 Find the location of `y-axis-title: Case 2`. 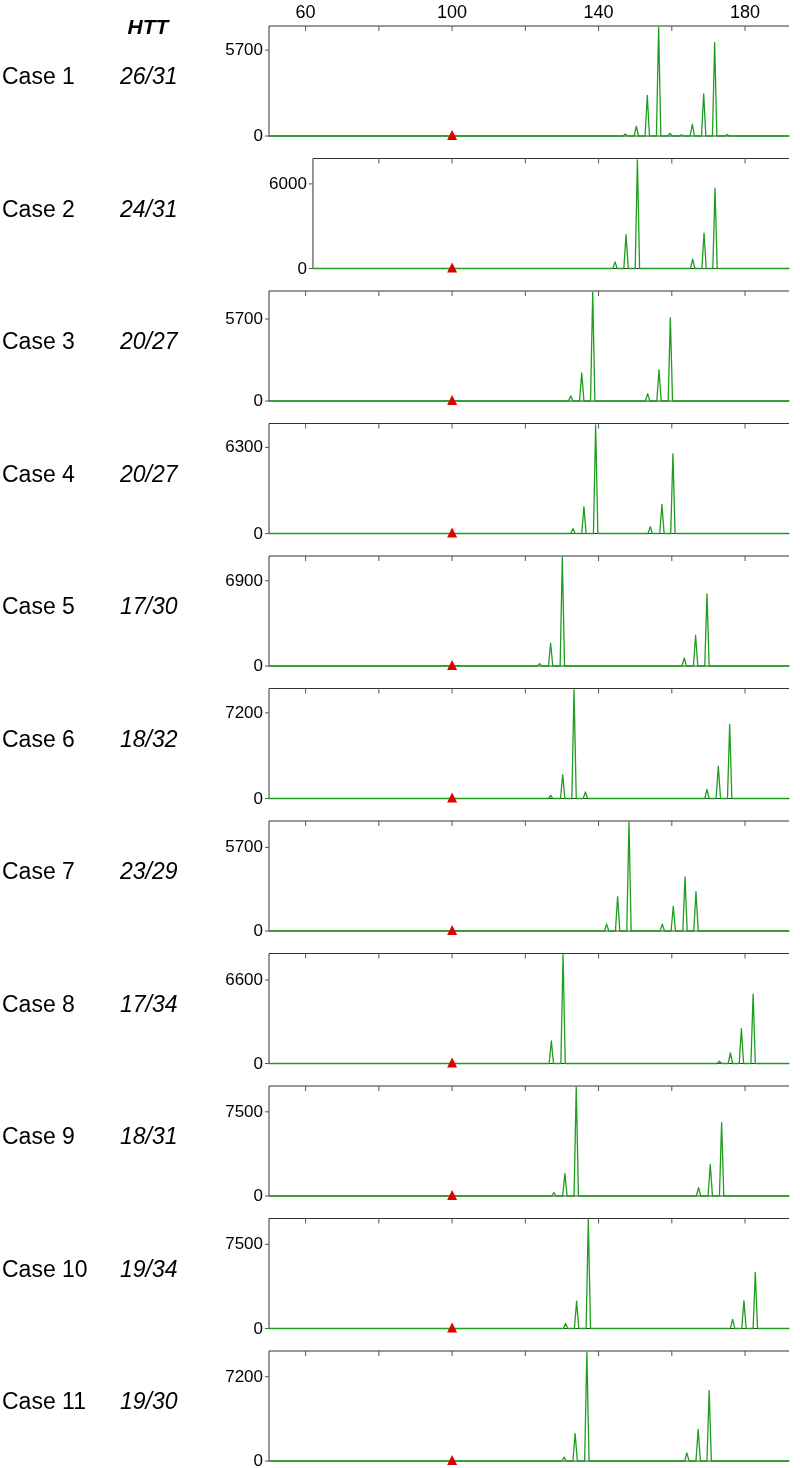

y-axis-title: Case 2 is located at coordinates (38, 208).